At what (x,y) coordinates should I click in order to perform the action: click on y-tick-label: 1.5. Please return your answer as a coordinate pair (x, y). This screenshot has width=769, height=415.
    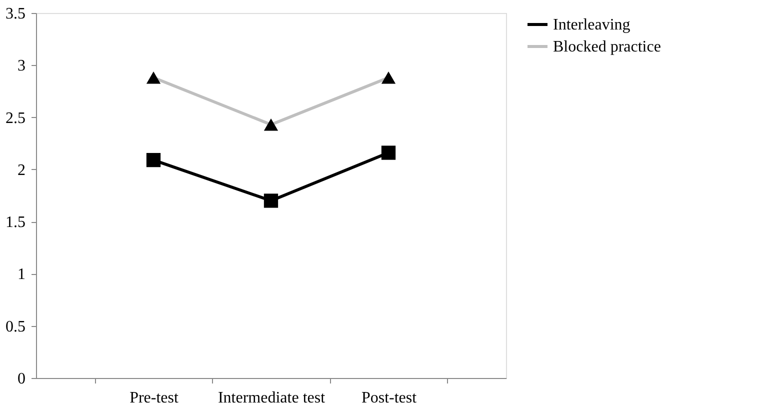
    Looking at the image, I should click on (16, 223).